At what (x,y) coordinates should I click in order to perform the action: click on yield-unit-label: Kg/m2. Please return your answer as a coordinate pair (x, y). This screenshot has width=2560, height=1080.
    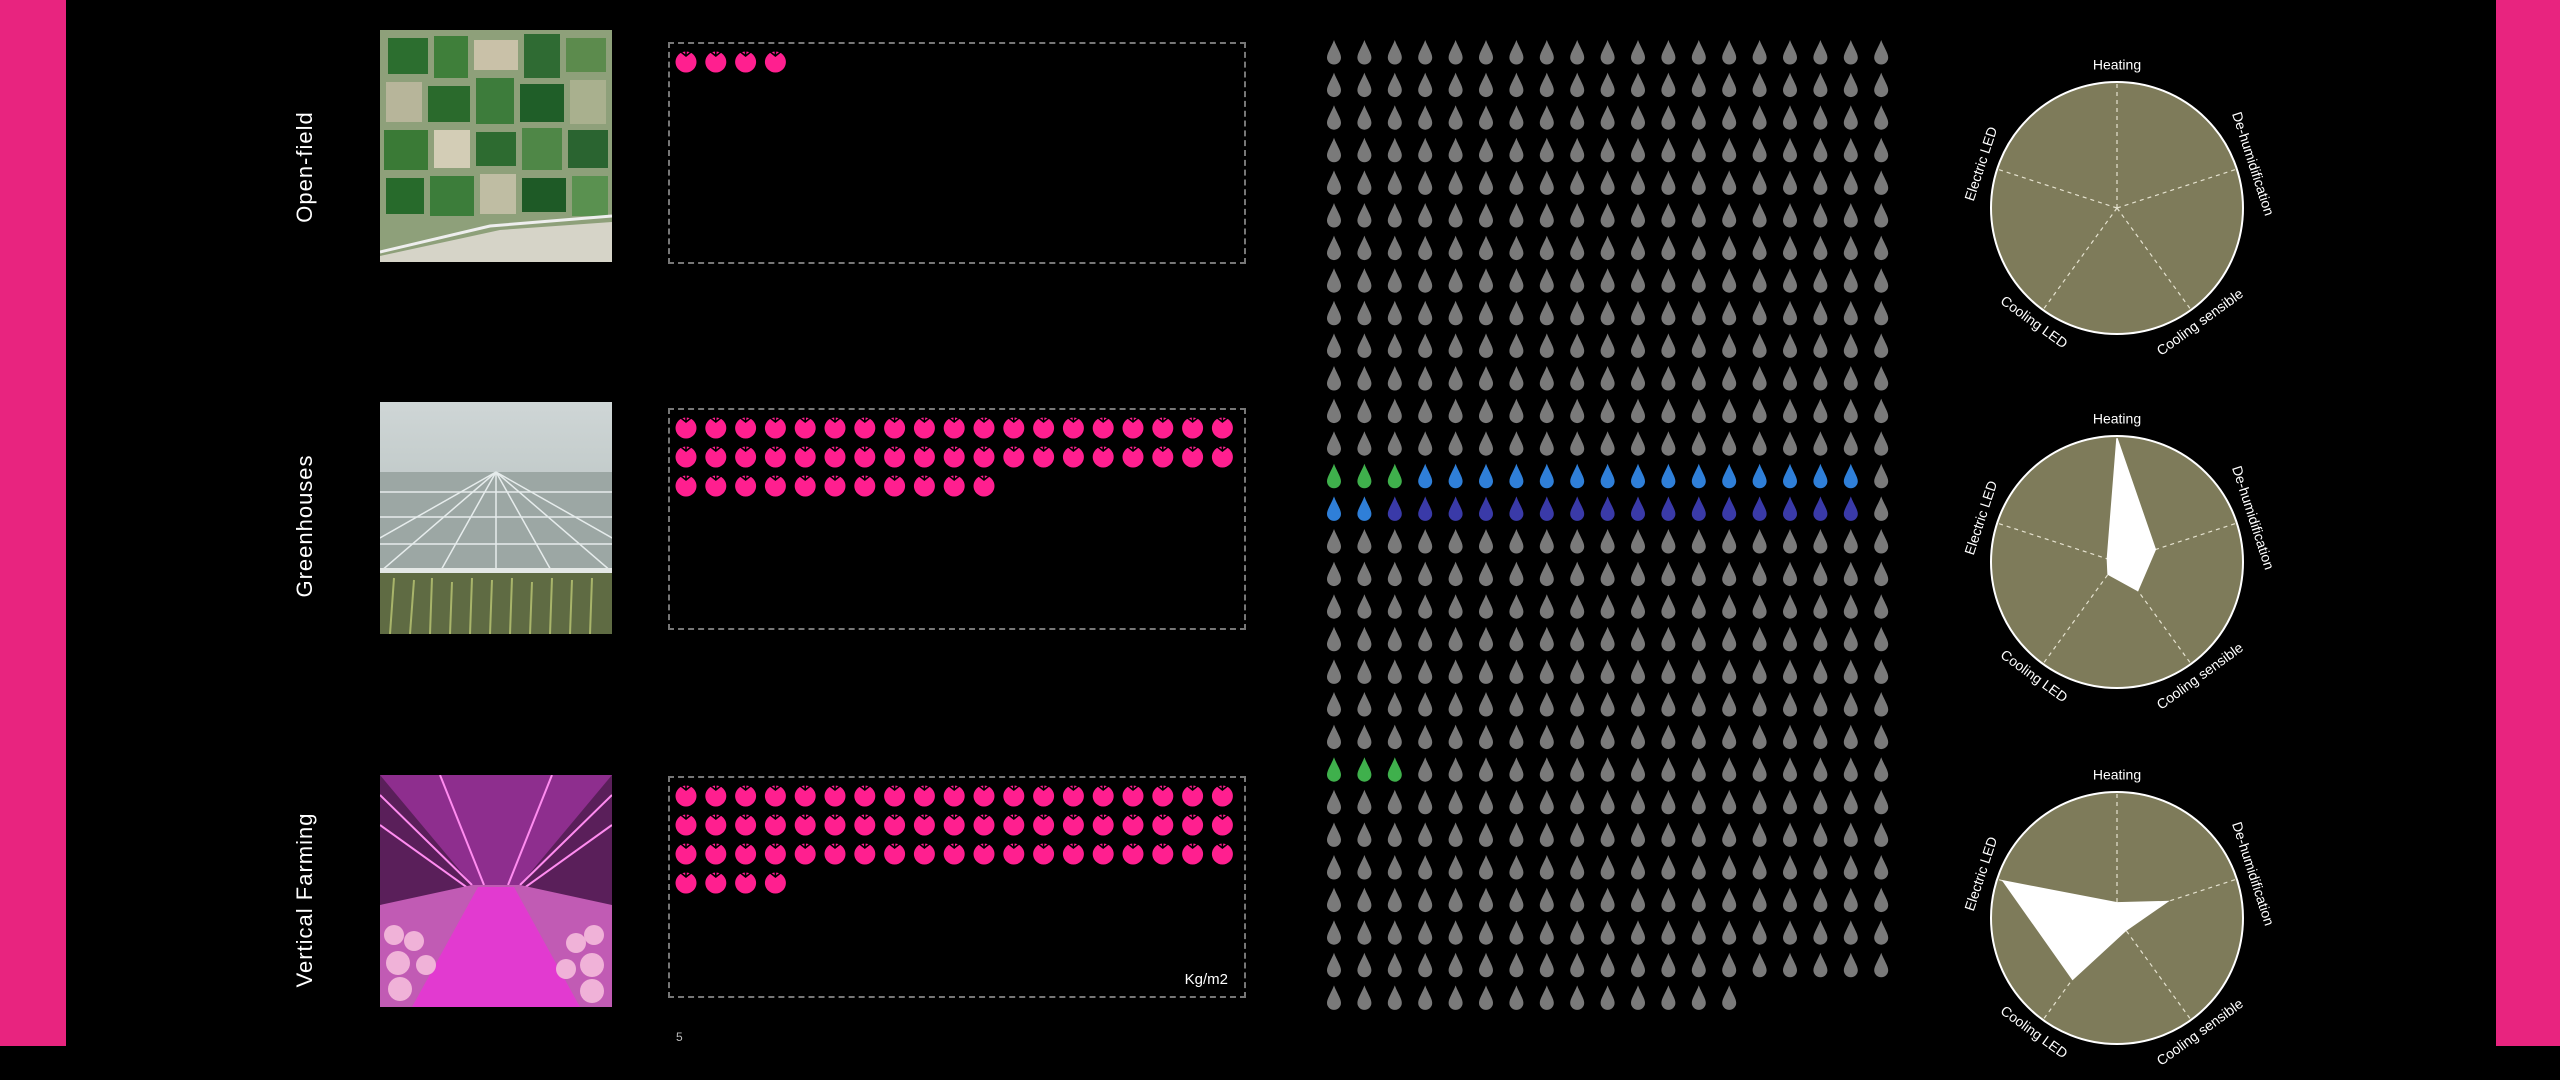
    Looking at the image, I should click on (1206, 979).